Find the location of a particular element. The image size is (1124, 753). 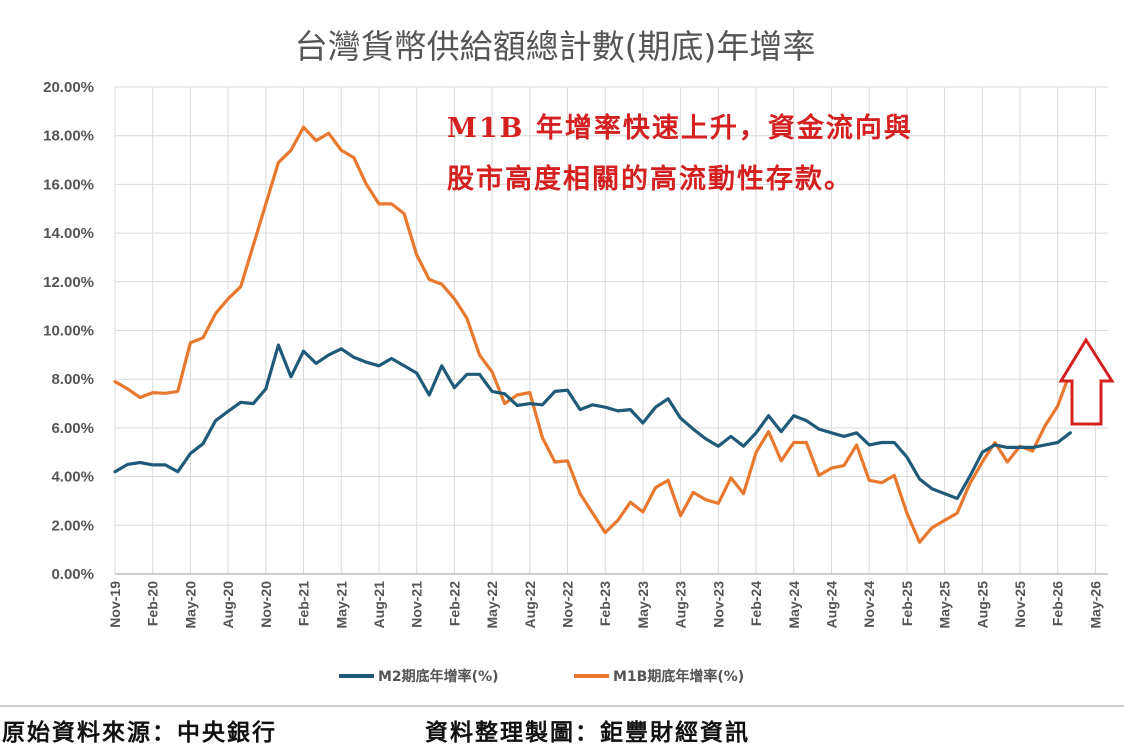

y-tick-label: 10.00% is located at coordinates (68, 331).